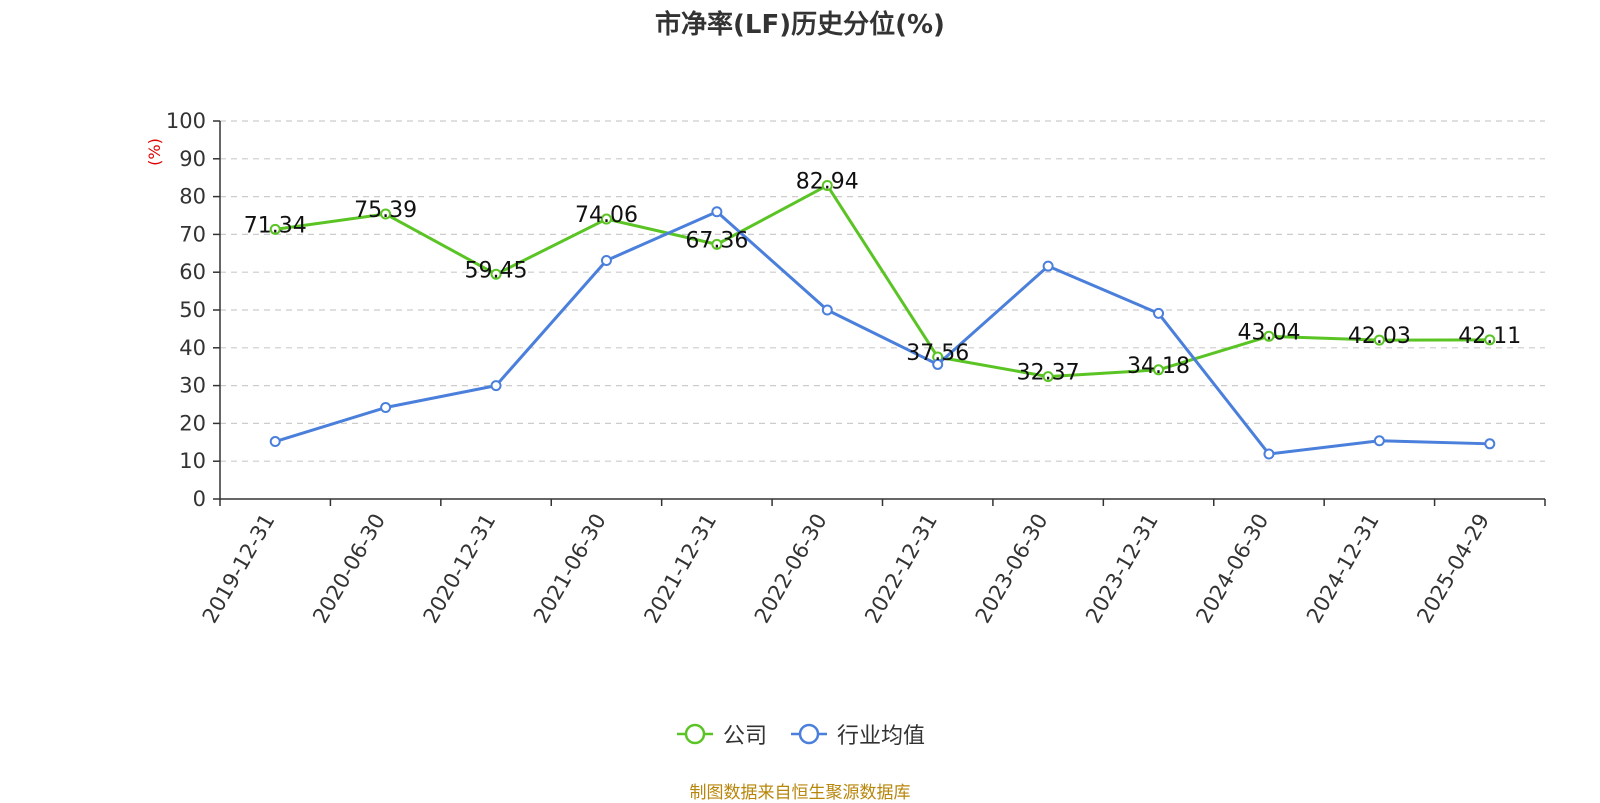 This screenshot has height=803, width=1600. I want to click on x-tick-label: 2022-06-30, so click(791, 569).